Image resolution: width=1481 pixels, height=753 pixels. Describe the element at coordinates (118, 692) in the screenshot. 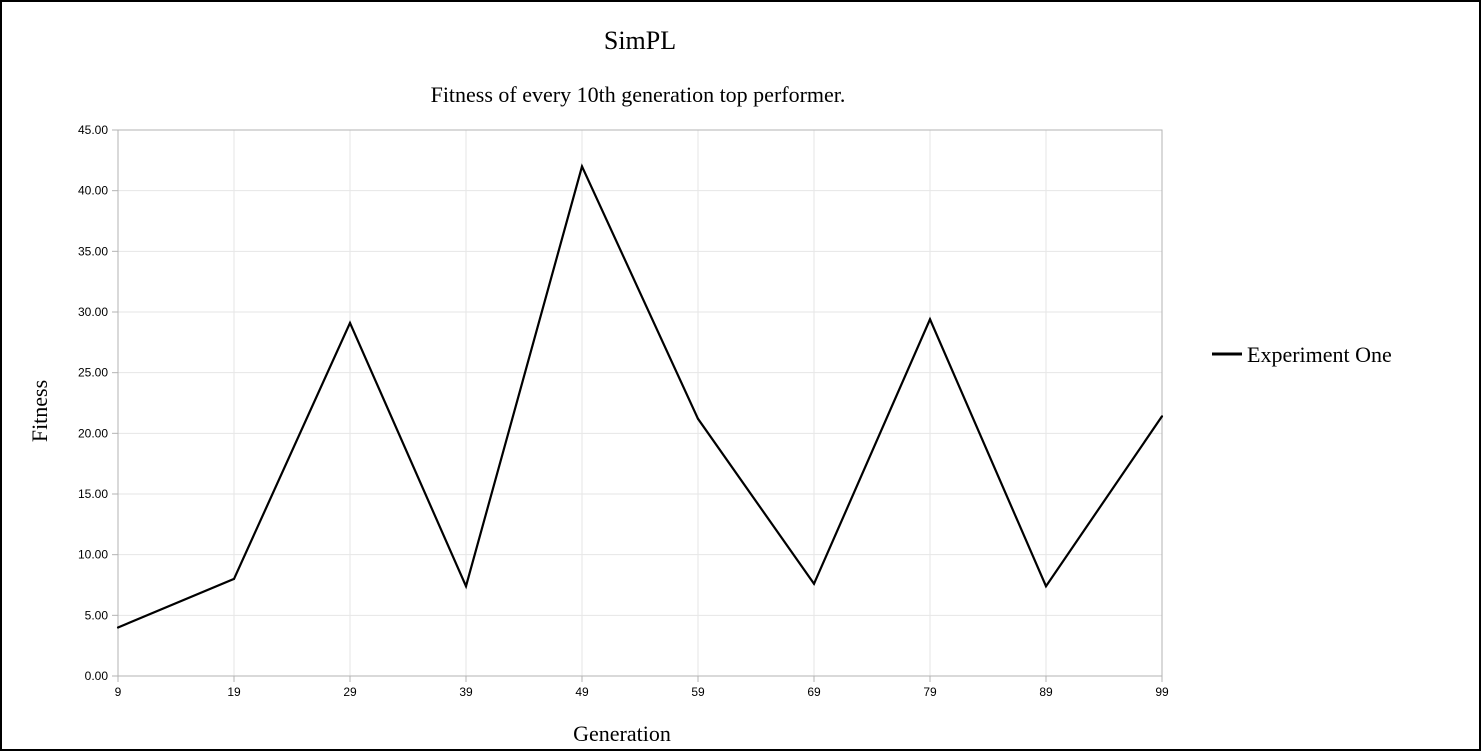

I see `x-tick-label: 9` at that location.